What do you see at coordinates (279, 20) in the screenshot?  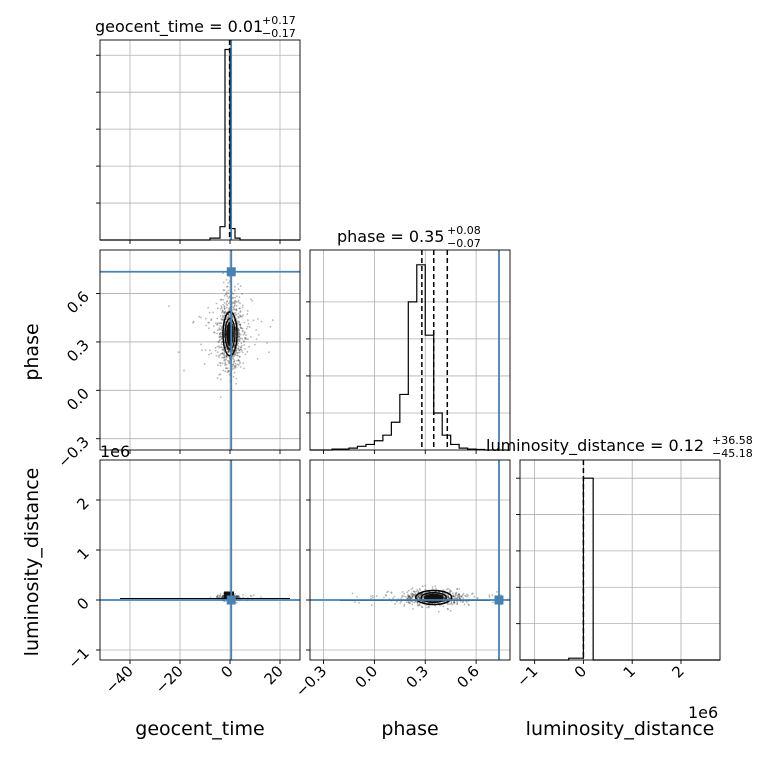 I see `title-geocent-time-sup: +0.17` at bounding box center [279, 20].